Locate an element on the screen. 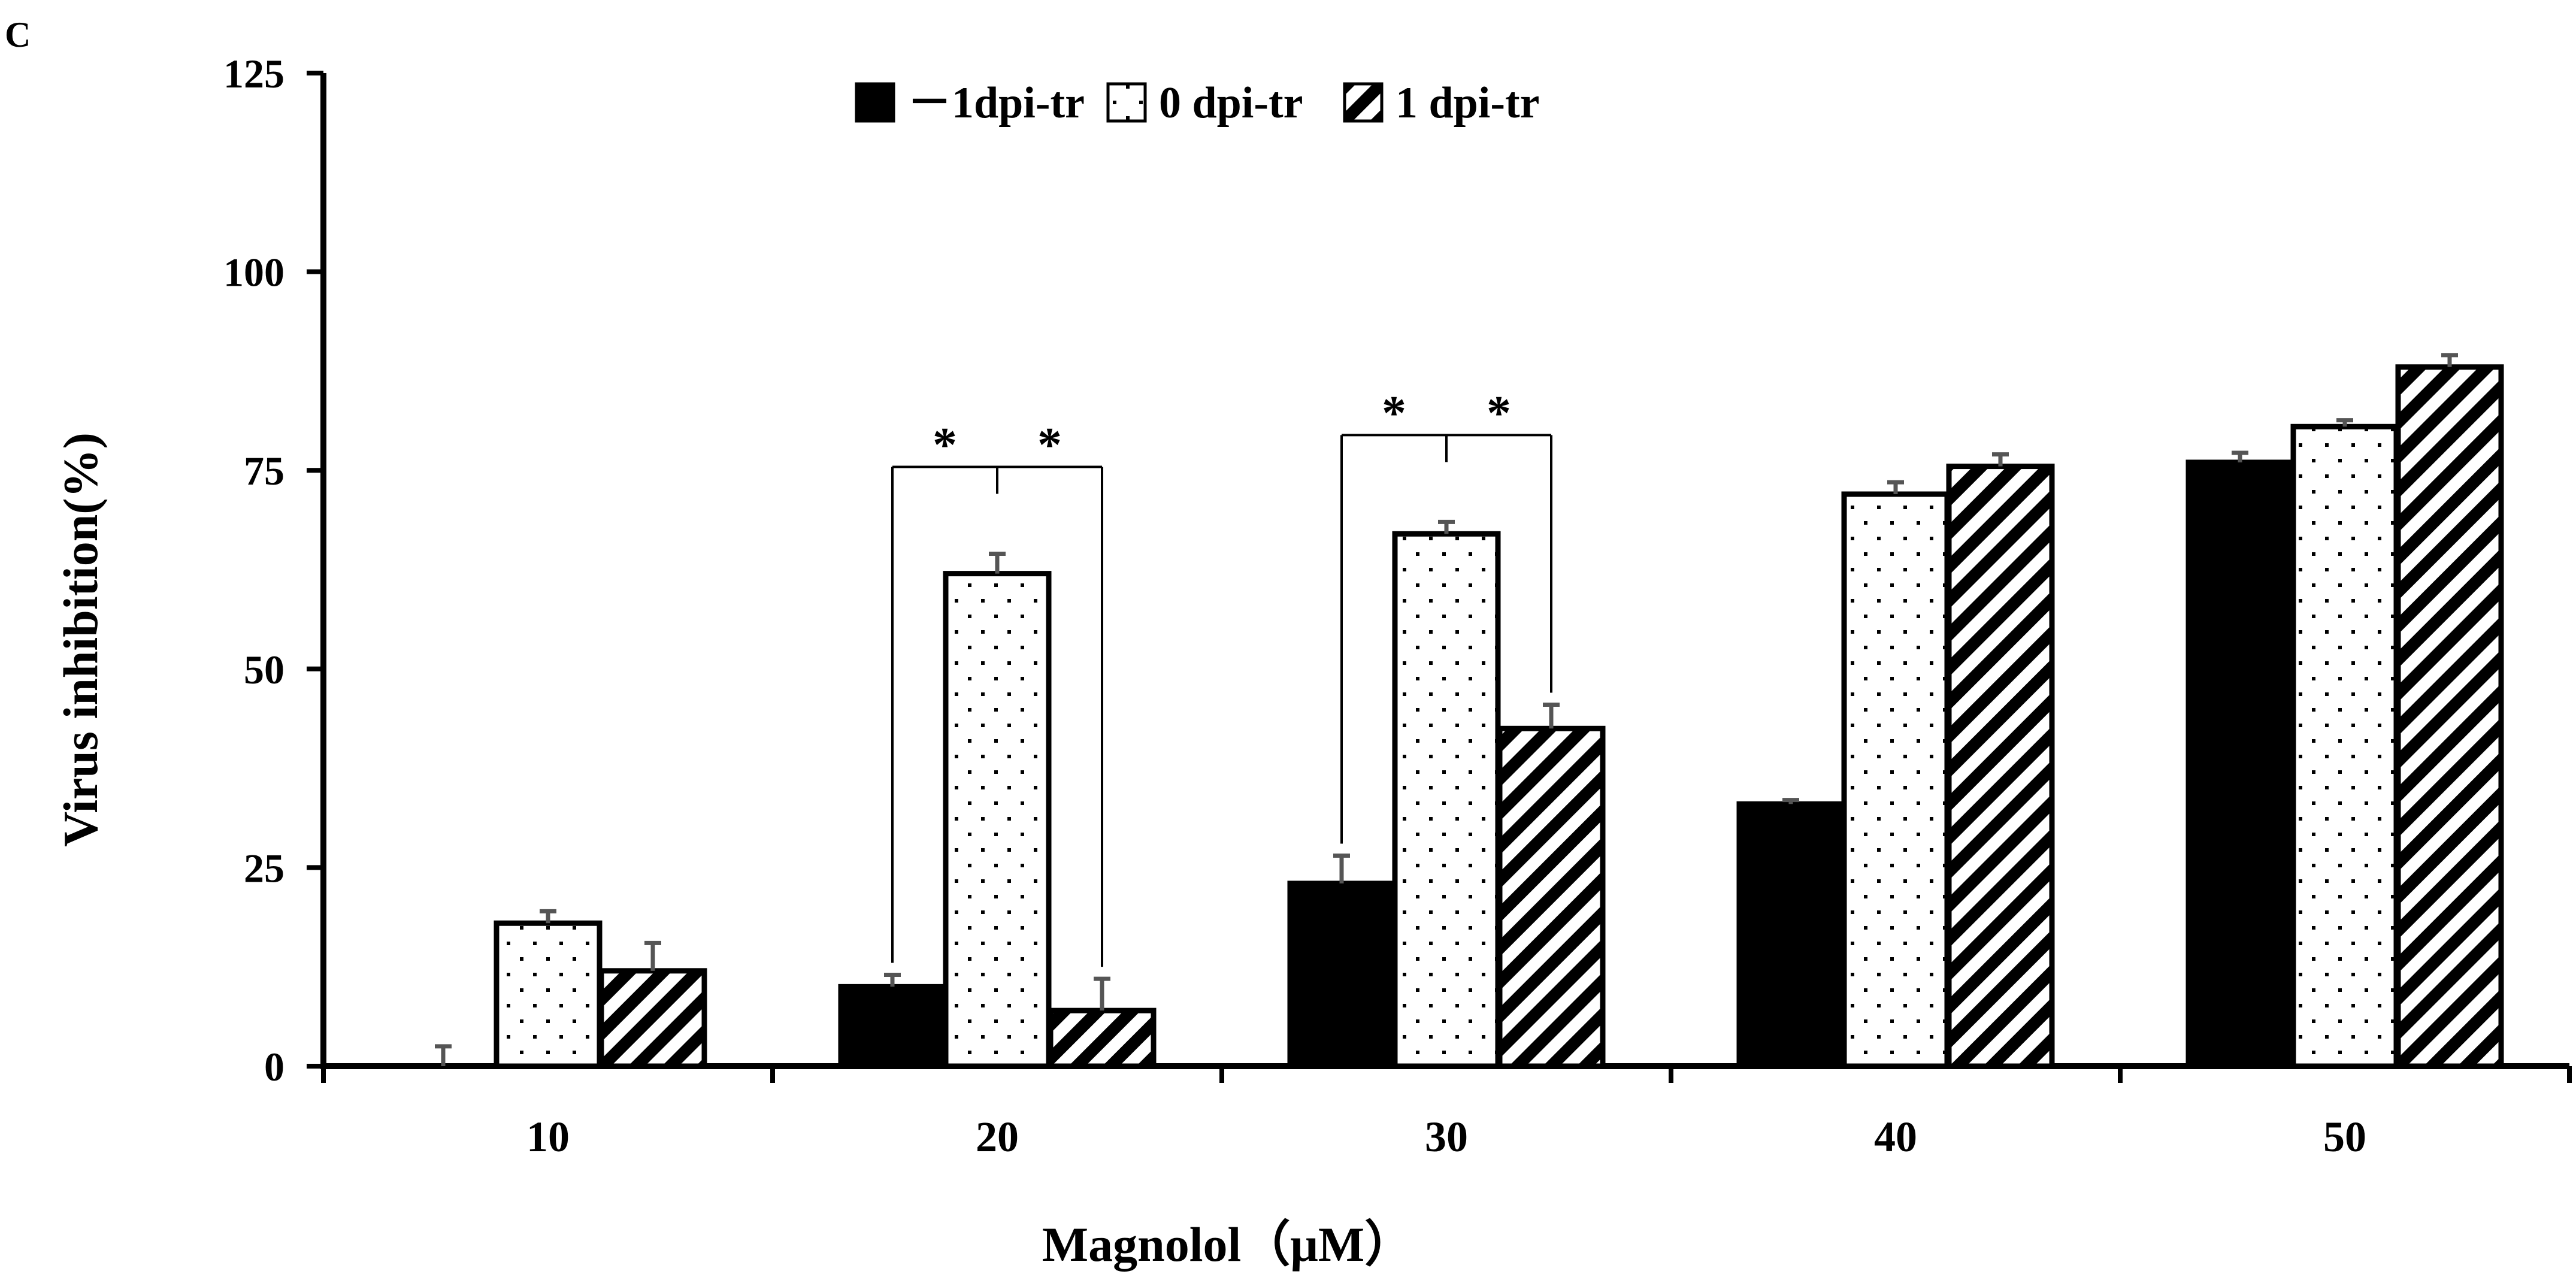 This screenshot has width=2576, height=1283. x-tick-label: 30 is located at coordinates (1446, 1137).